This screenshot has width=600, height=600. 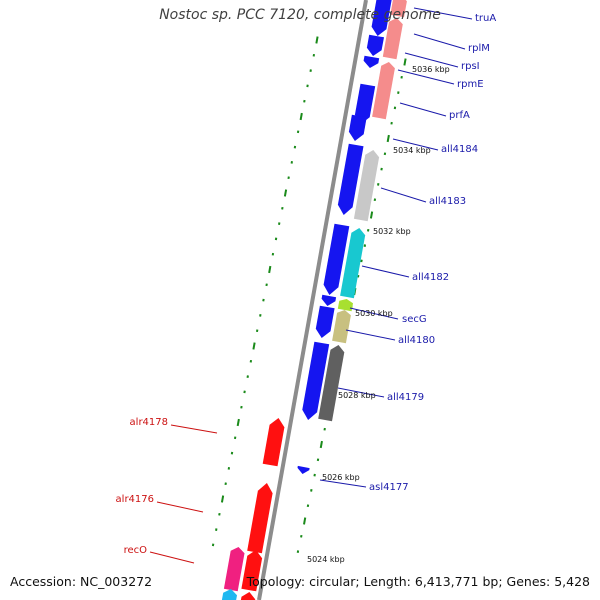 What do you see at coordinates (431, 69) in the screenshot?
I see `scale-label: 5036 kbp` at bounding box center [431, 69].